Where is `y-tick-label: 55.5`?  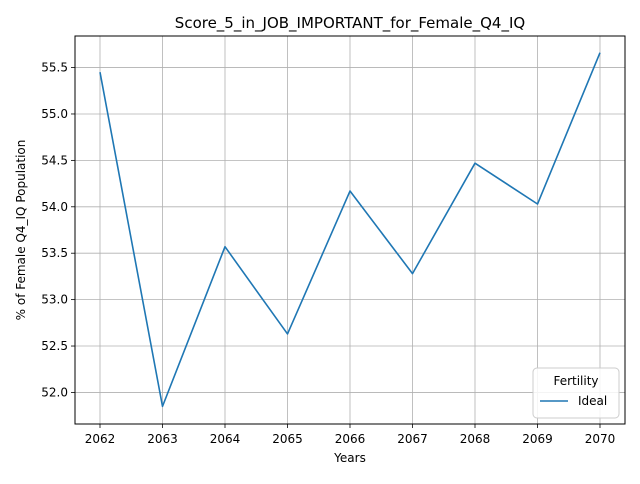 y-tick-label: 55.5 is located at coordinates (54, 68).